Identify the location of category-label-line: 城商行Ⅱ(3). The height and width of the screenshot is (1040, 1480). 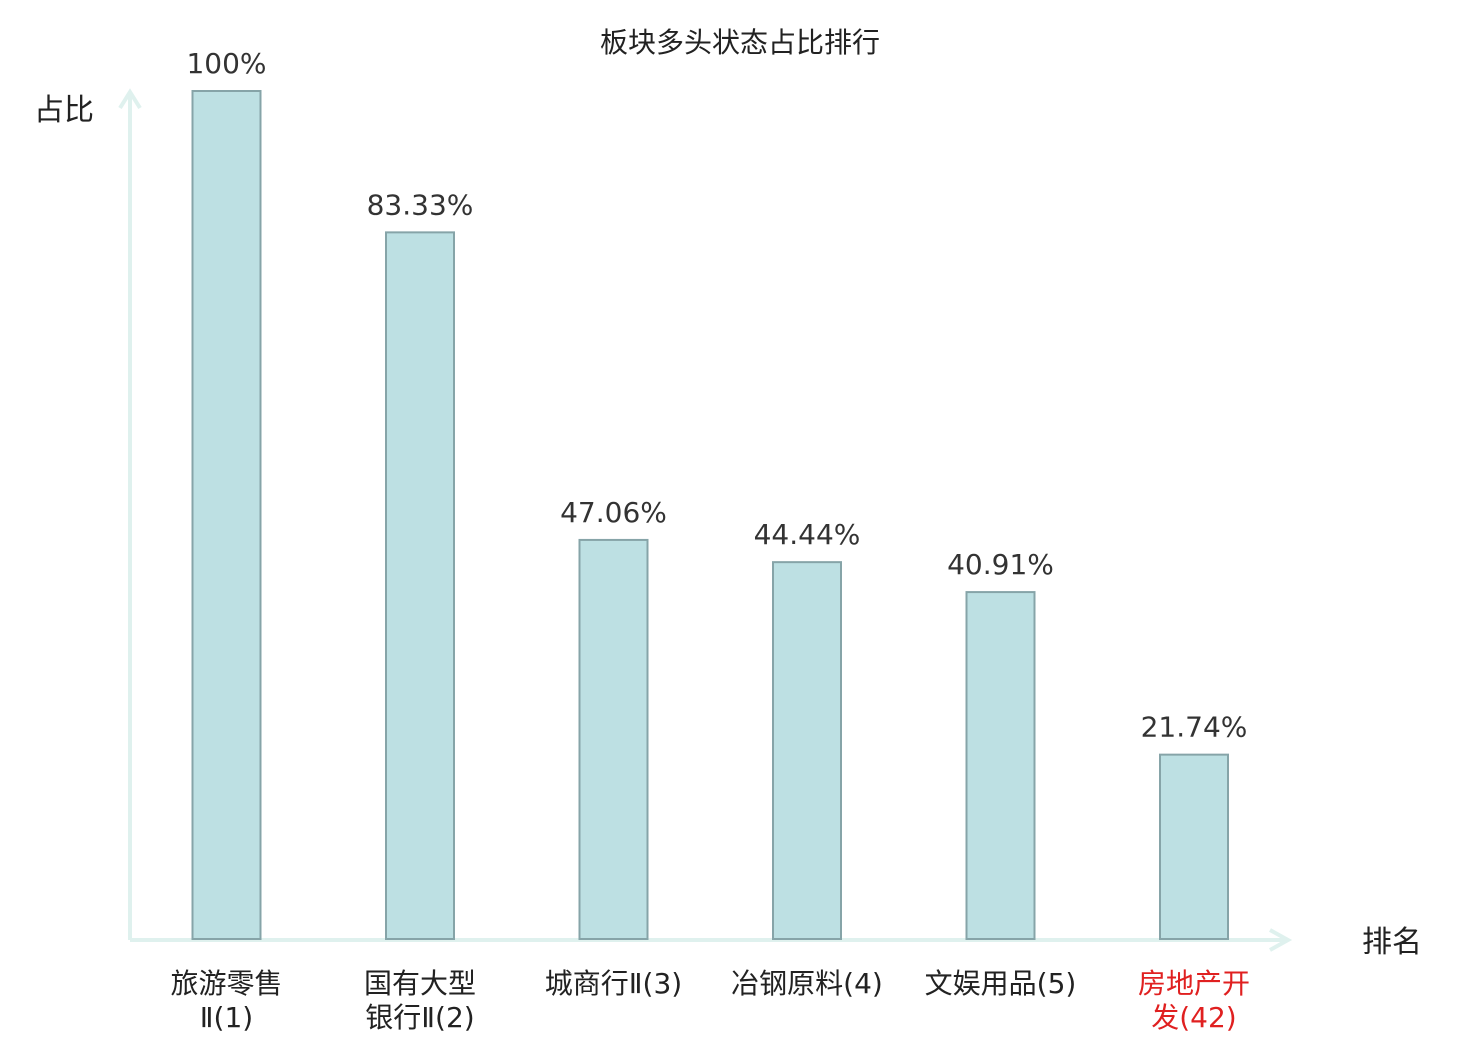
(613, 983).